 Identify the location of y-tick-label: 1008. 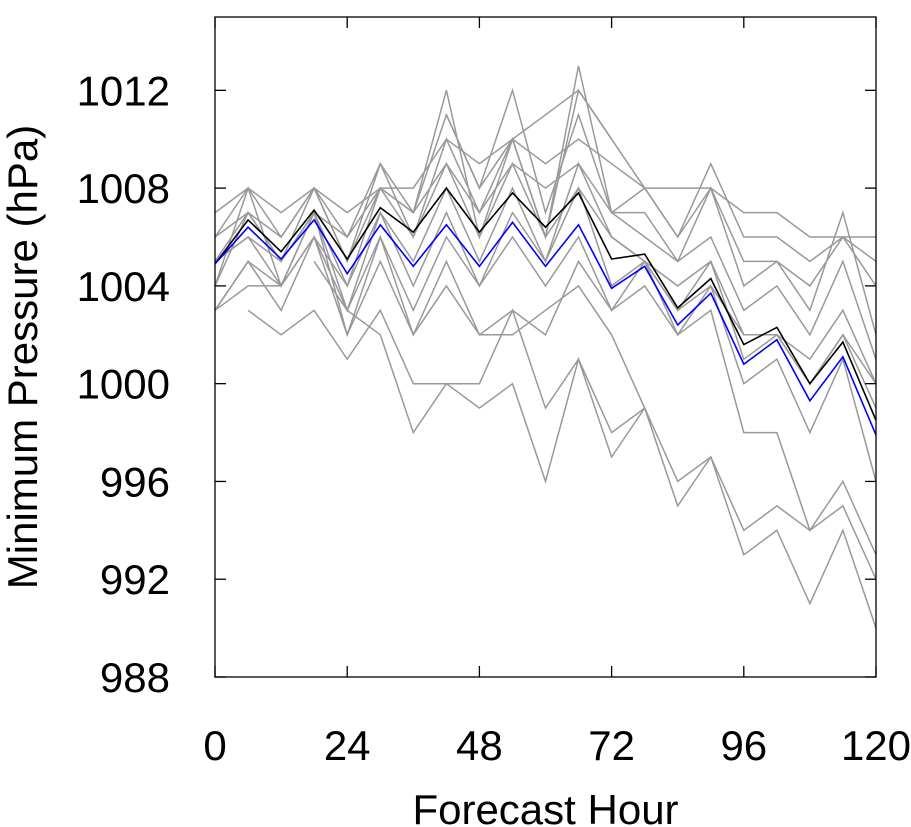
(123, 188).